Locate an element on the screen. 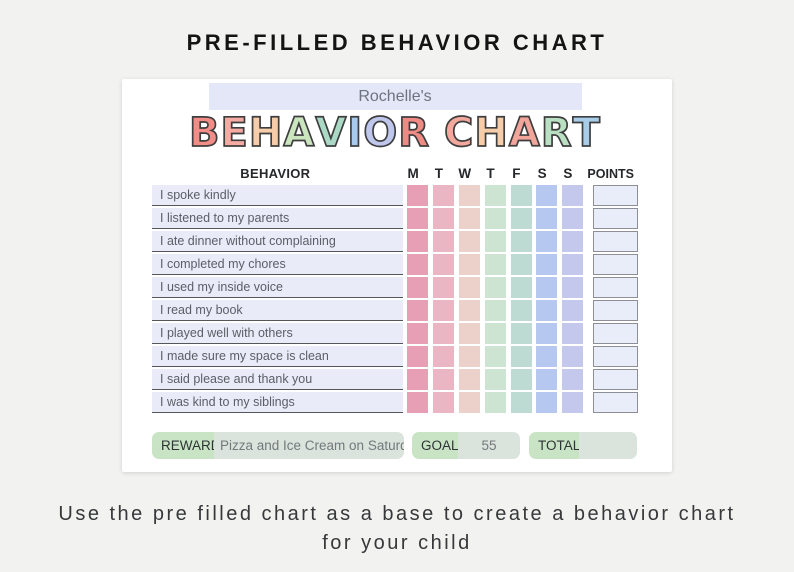 This screenshot has width=794, height=572. chart-title-letter: T is located at coordinates (586, 133).